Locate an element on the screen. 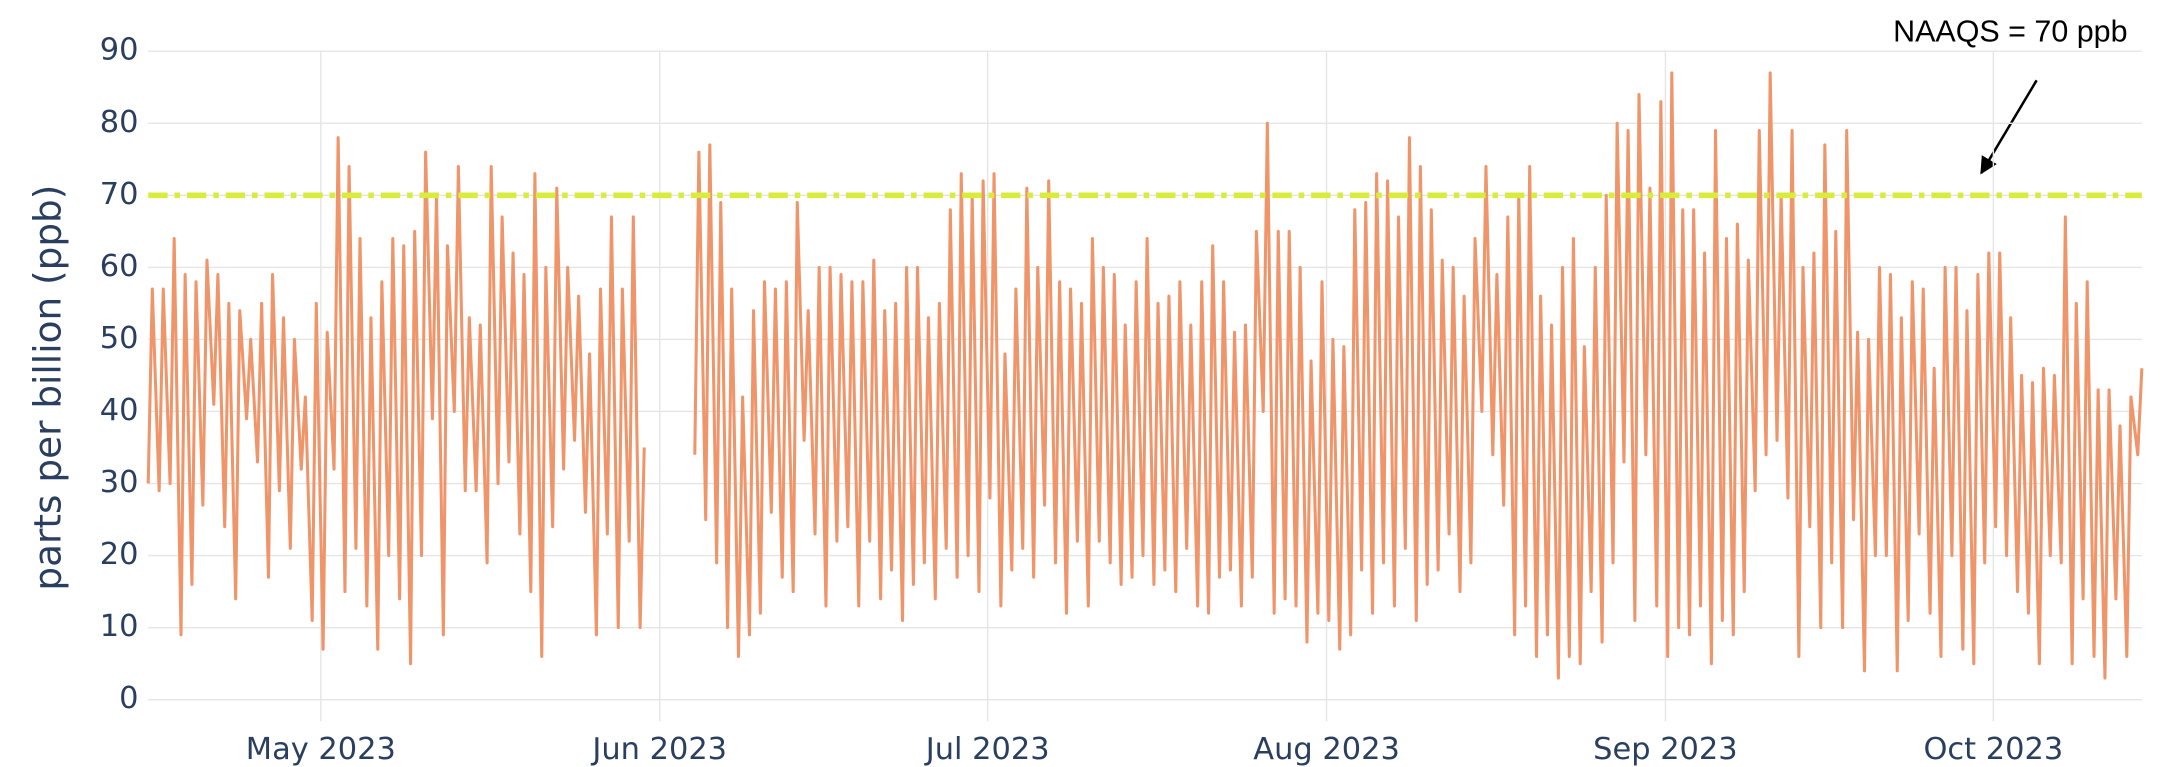  annotation: NAAQS = 70 ppb is located at coordinates (2010, 31).